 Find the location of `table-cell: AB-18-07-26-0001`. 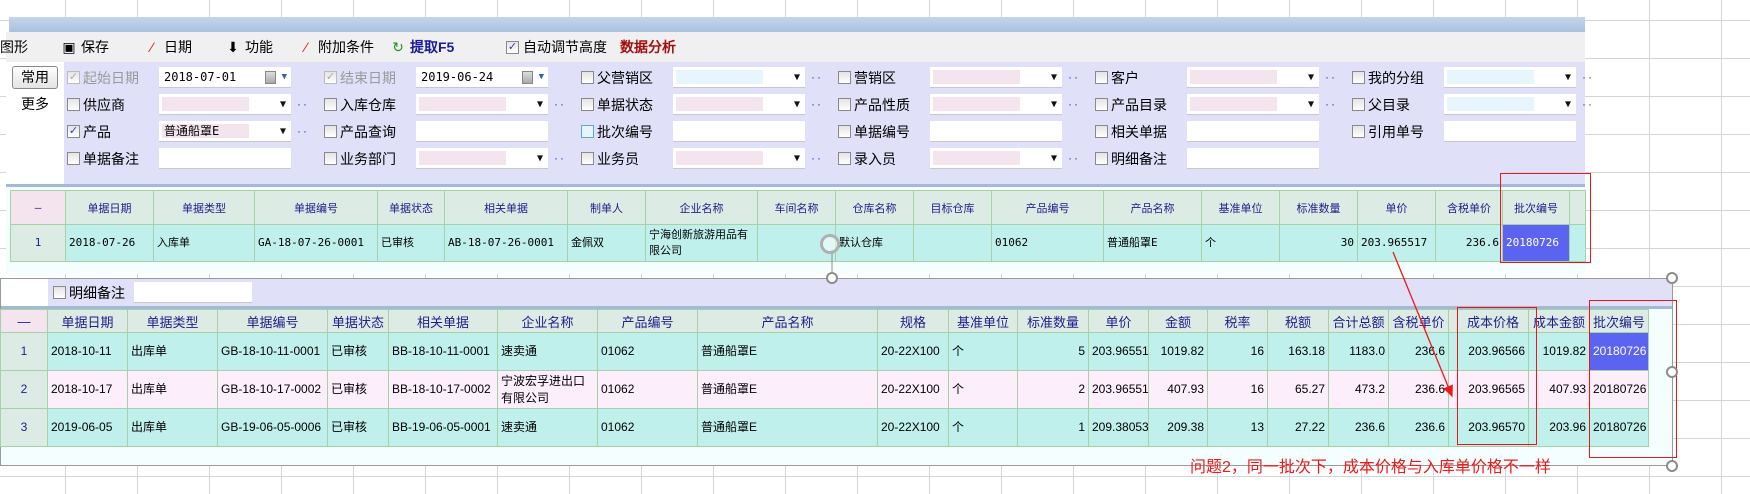

table-cell: AB-18-07-26-0001 is located at coordinates (506, 243).